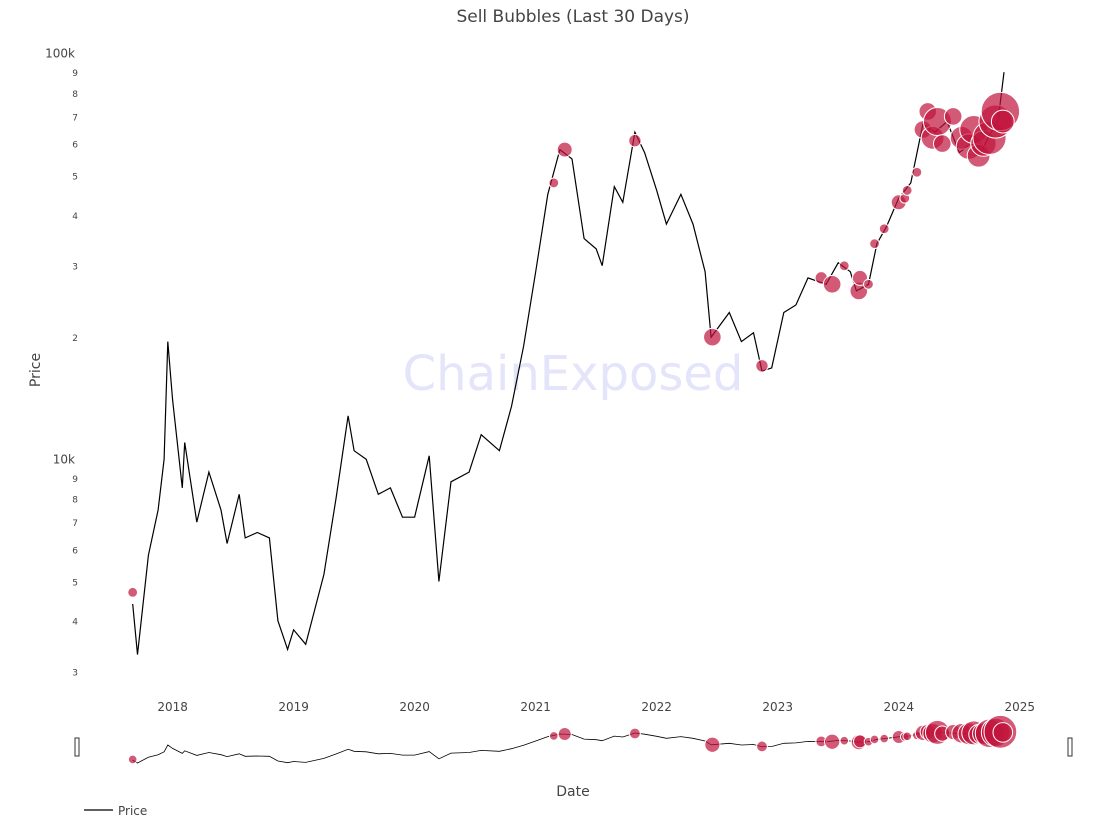  What do you see at coordinates (656, 707) in the screenshot?
I see `x-tick-label: 2022` at bounding box center [656, 707].